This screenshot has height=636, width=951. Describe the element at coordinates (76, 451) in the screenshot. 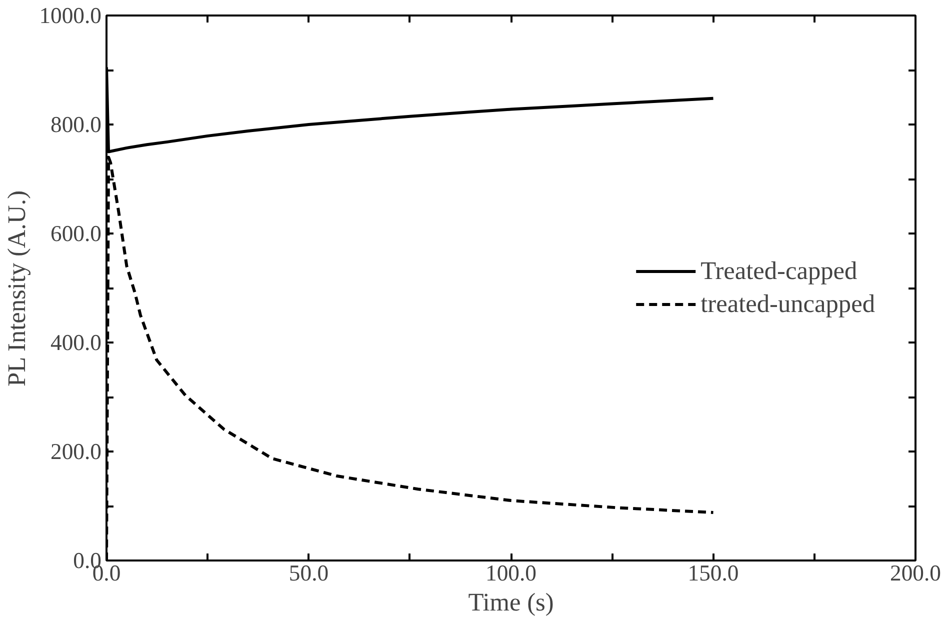

I see `y-tick-label: 200.0` at that location.